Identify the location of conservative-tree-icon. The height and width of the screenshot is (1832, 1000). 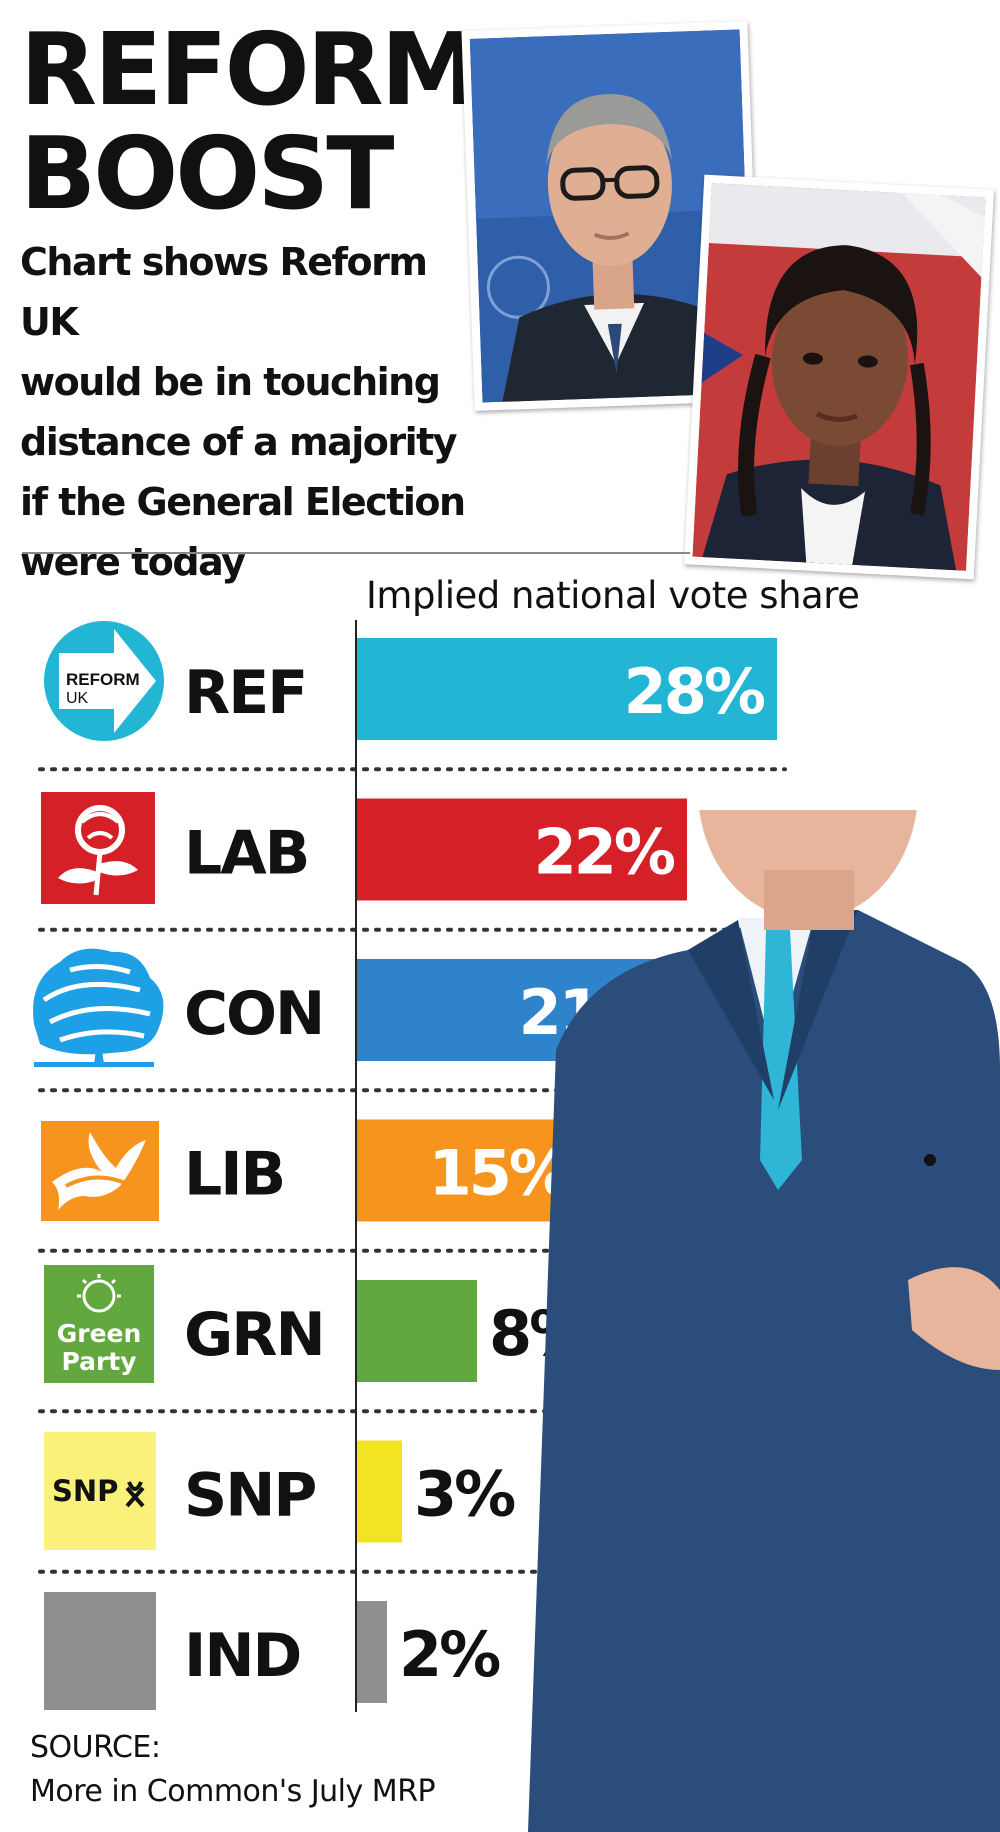
(98, 1007).